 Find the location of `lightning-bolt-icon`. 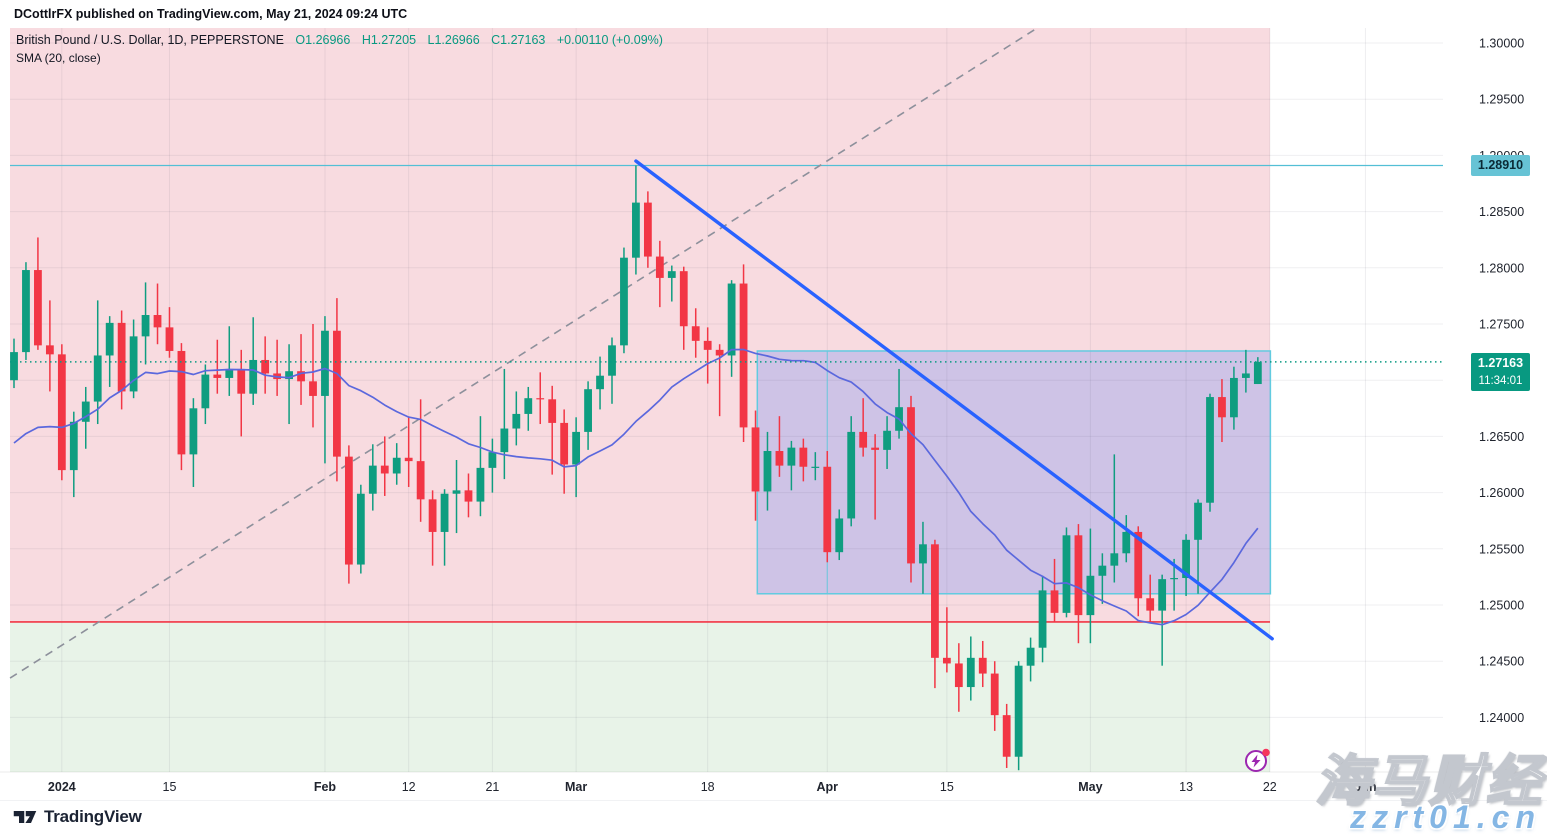

lightning-bolt-icon is located at coordinates (1257, 760).